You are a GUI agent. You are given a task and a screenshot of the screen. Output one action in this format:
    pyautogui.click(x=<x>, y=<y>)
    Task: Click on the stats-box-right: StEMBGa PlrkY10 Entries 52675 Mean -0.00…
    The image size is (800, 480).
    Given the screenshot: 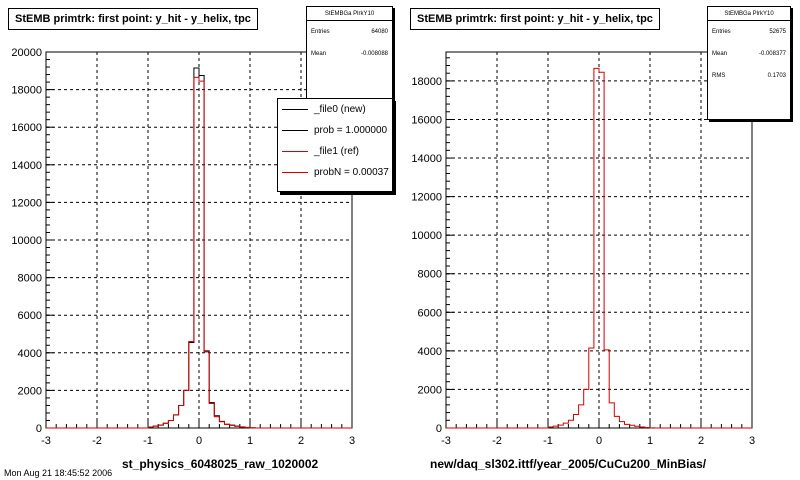 What is the action you would take?
    pyautogui.click(x=749, y=63)
    